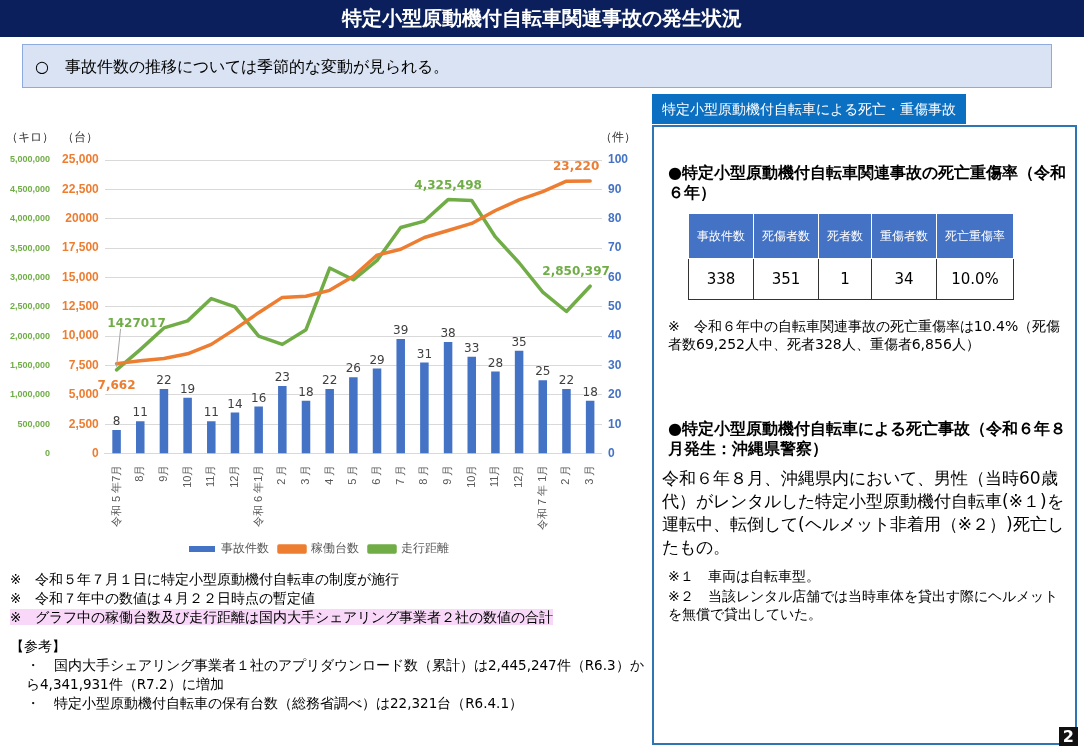  I want to click on text: ・ 国内大手シェアリング事業者１社のアプリダウンロード数（累計）は2,445,247件（R6.3）から4,341,931件（R7.2）に増加, so click(335, 675).